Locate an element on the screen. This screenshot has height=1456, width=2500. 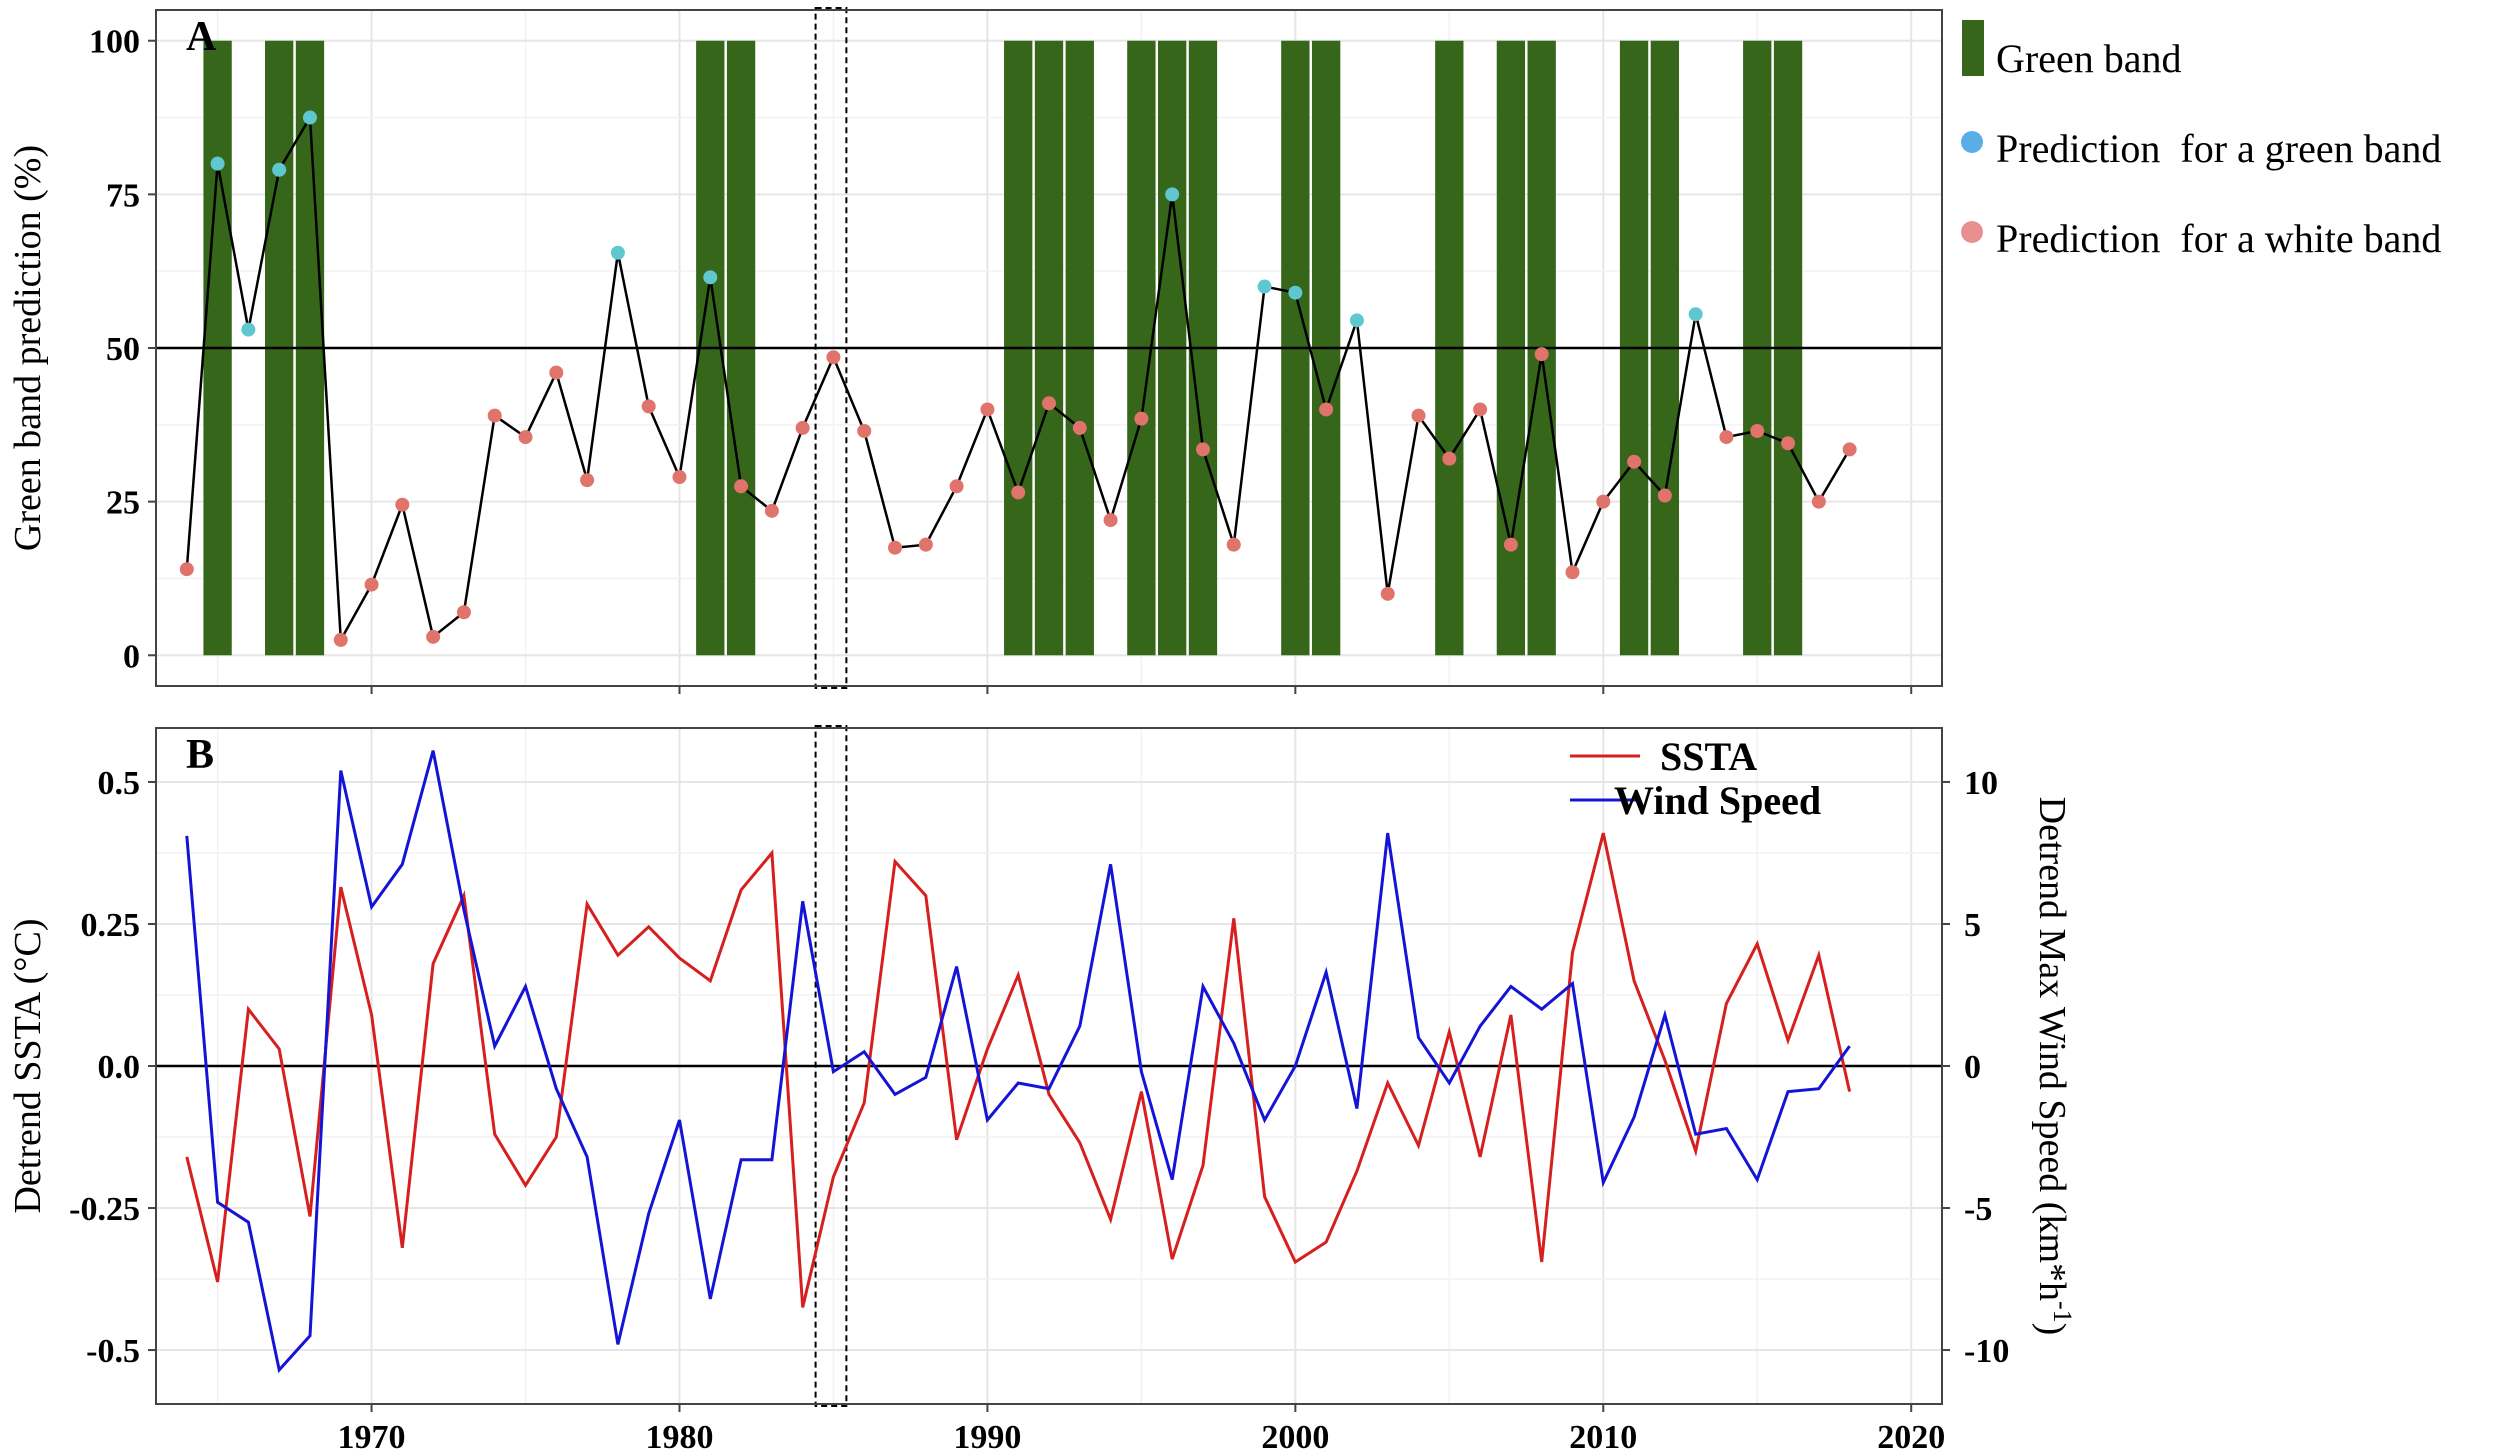
panel-b-left-y-axis-title: Detrend SSTA (°C) is located at coordinates (28, 1065).